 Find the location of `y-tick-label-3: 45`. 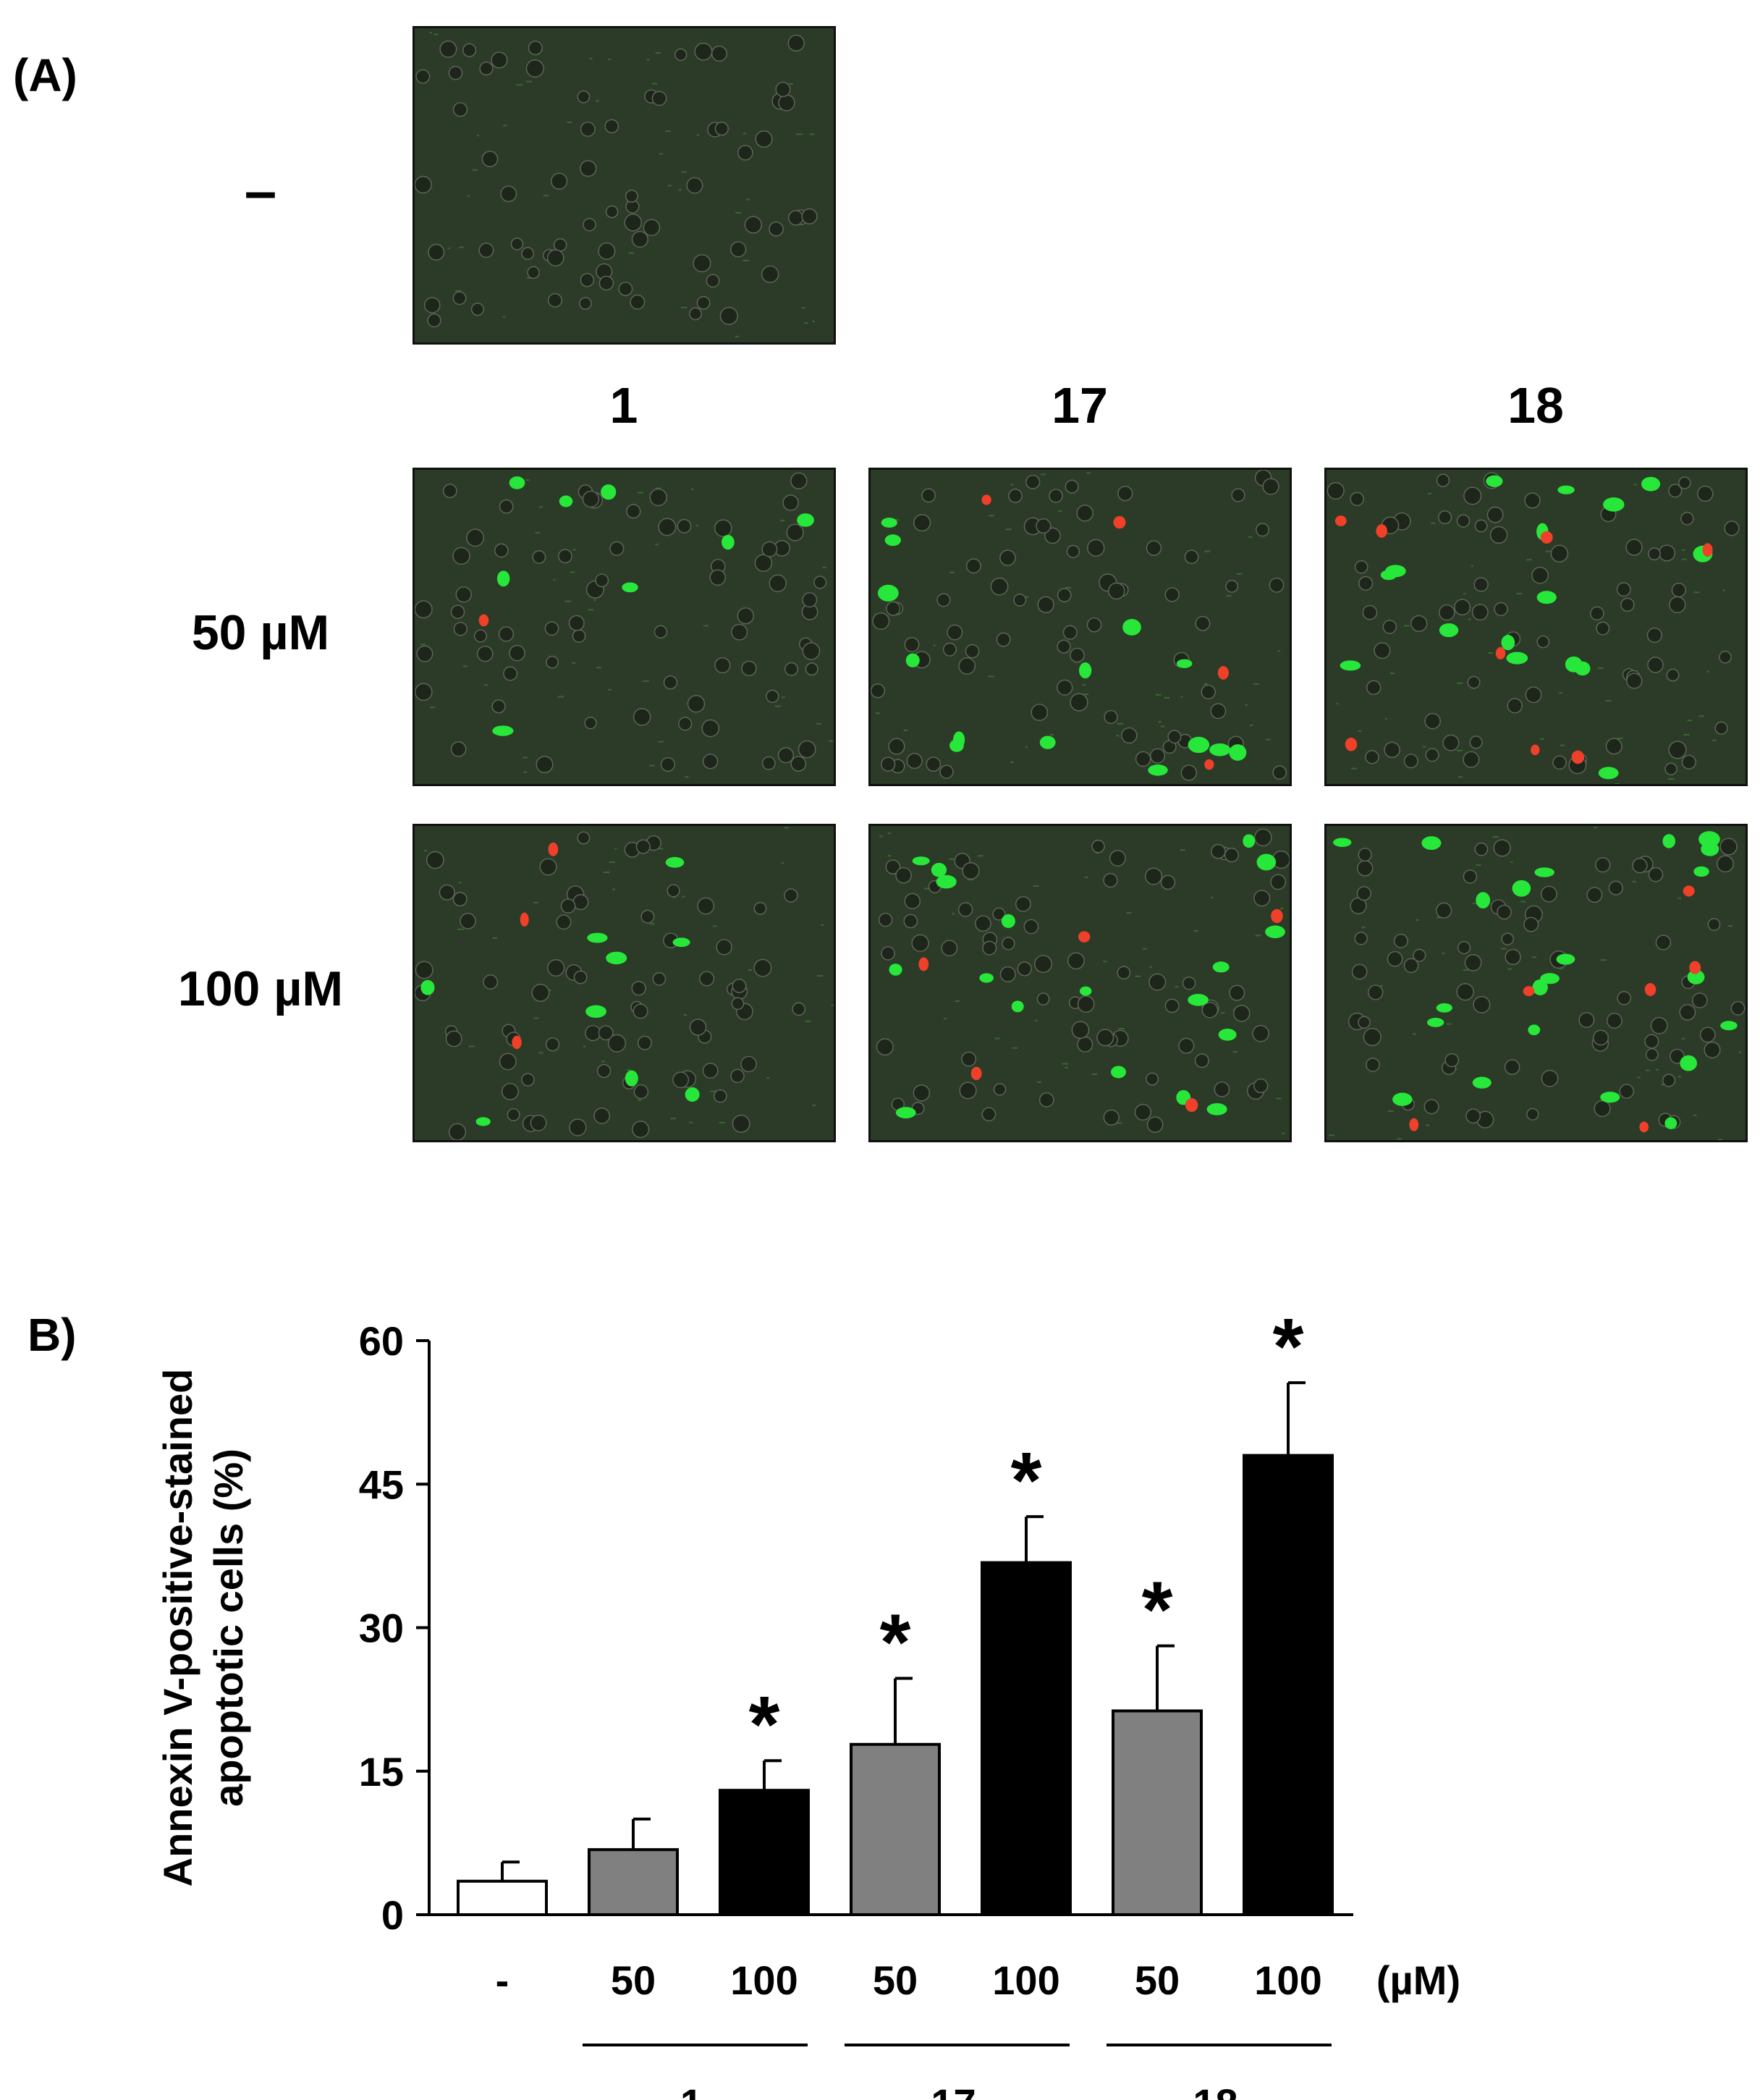

y-tick-label-3: 45 is located at coordinates (381, 1484).